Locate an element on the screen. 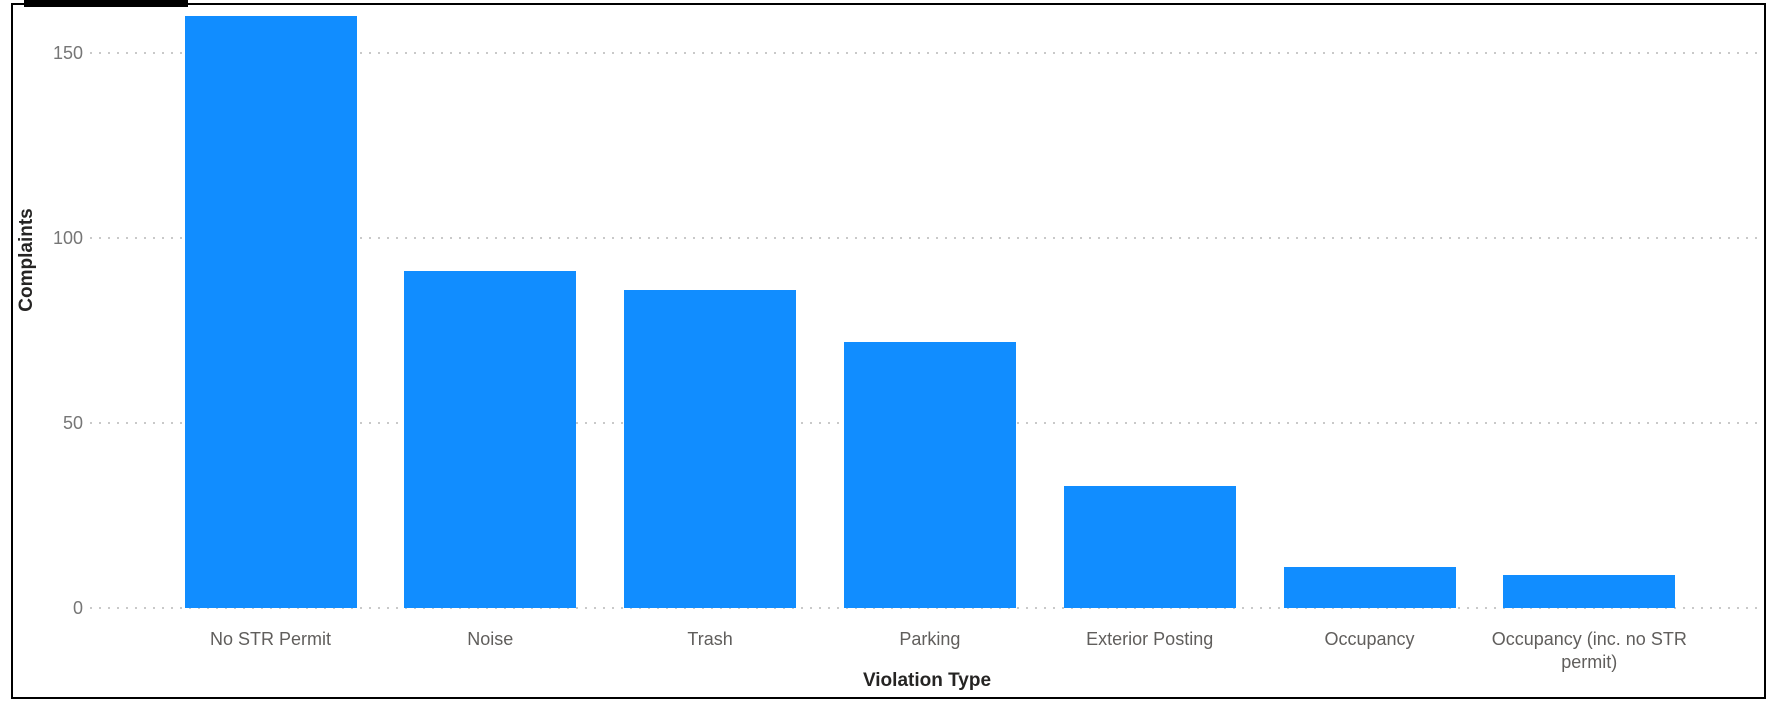 The height and width of the screenshot is (704, 1777). category-label-0: No STR Permit is located at coordinates (270, 639).